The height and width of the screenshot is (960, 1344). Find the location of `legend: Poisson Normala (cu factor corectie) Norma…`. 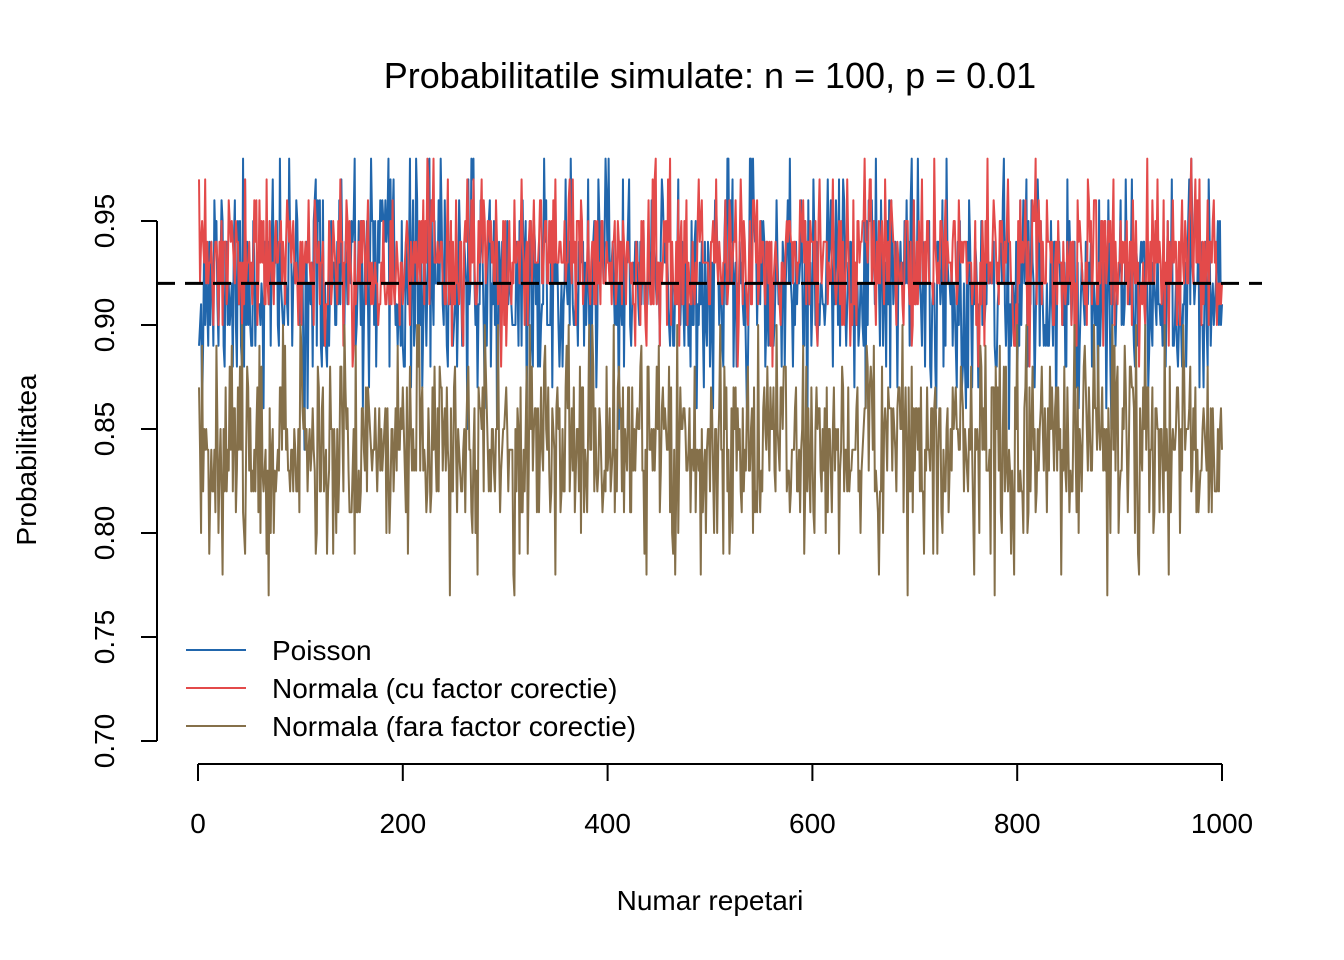

legend: Poisson Normala (cu factor corectie) Norma… is located at coordinates (411, 688).